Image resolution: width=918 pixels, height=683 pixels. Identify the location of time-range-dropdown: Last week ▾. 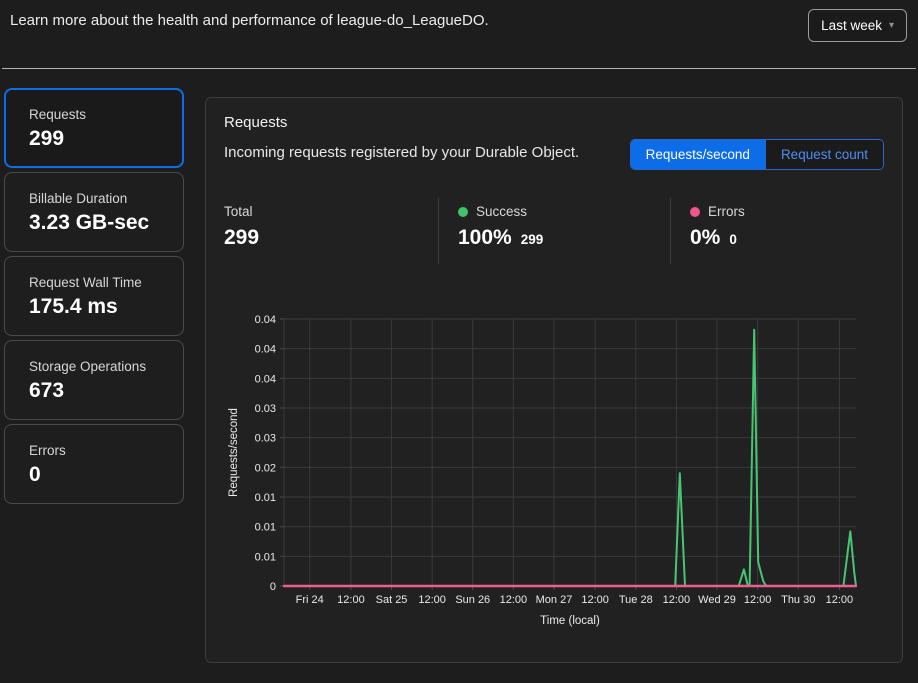
(857, 25).